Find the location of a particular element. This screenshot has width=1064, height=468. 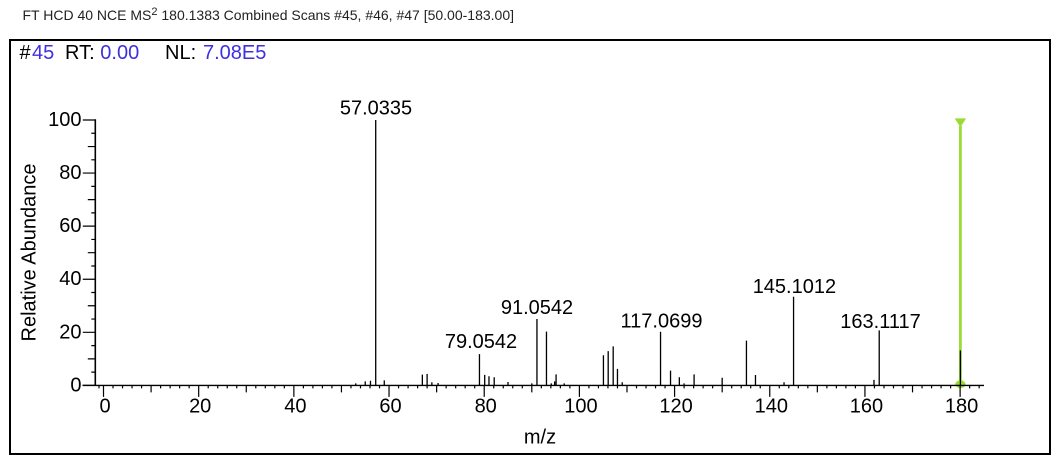

svg-text: 145.1012 is located at coordinates (794, 287).